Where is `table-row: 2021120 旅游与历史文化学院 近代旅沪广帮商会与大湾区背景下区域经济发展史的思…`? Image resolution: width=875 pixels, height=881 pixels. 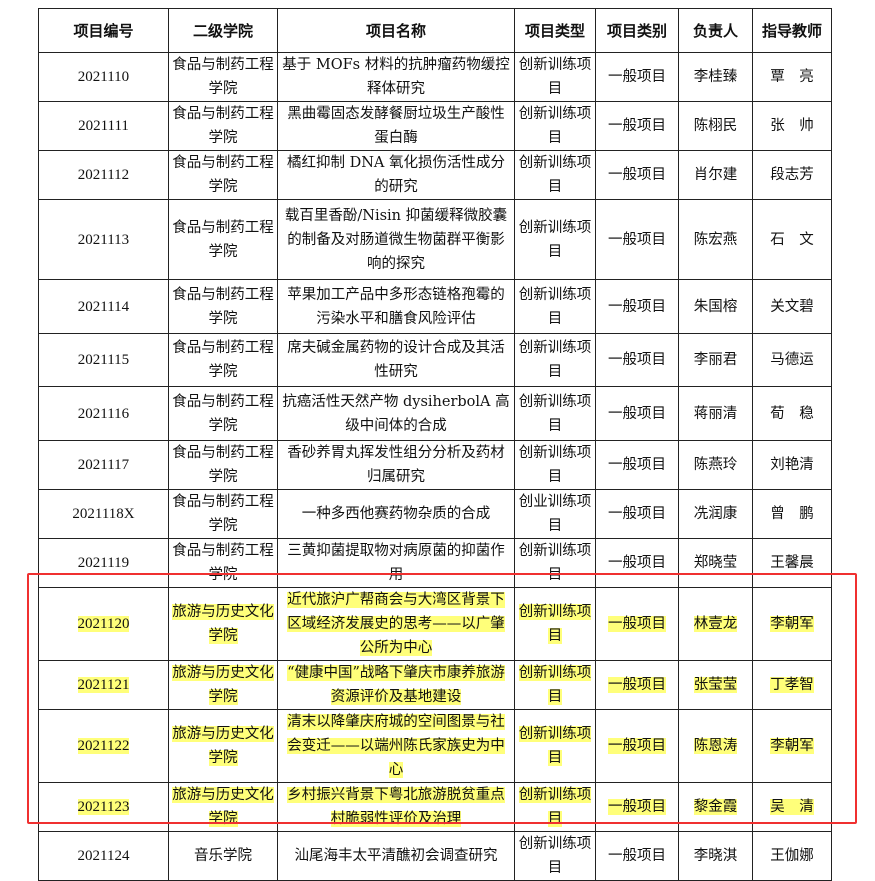
table-row: 2021120 旅游与历史文化学院 近代旅沪广帮商会与大湾区背景下区域经济发展史的思… is located at coordinates (435, 624).